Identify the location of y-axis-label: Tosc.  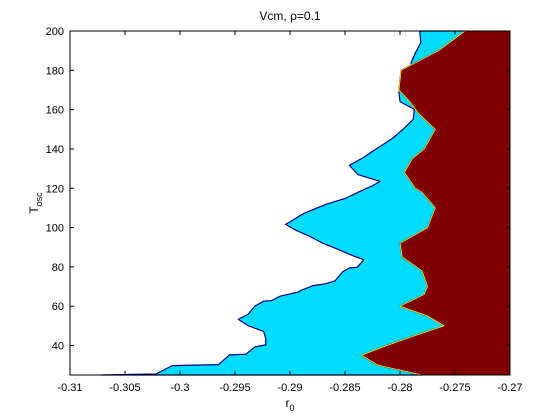
(35, 203).